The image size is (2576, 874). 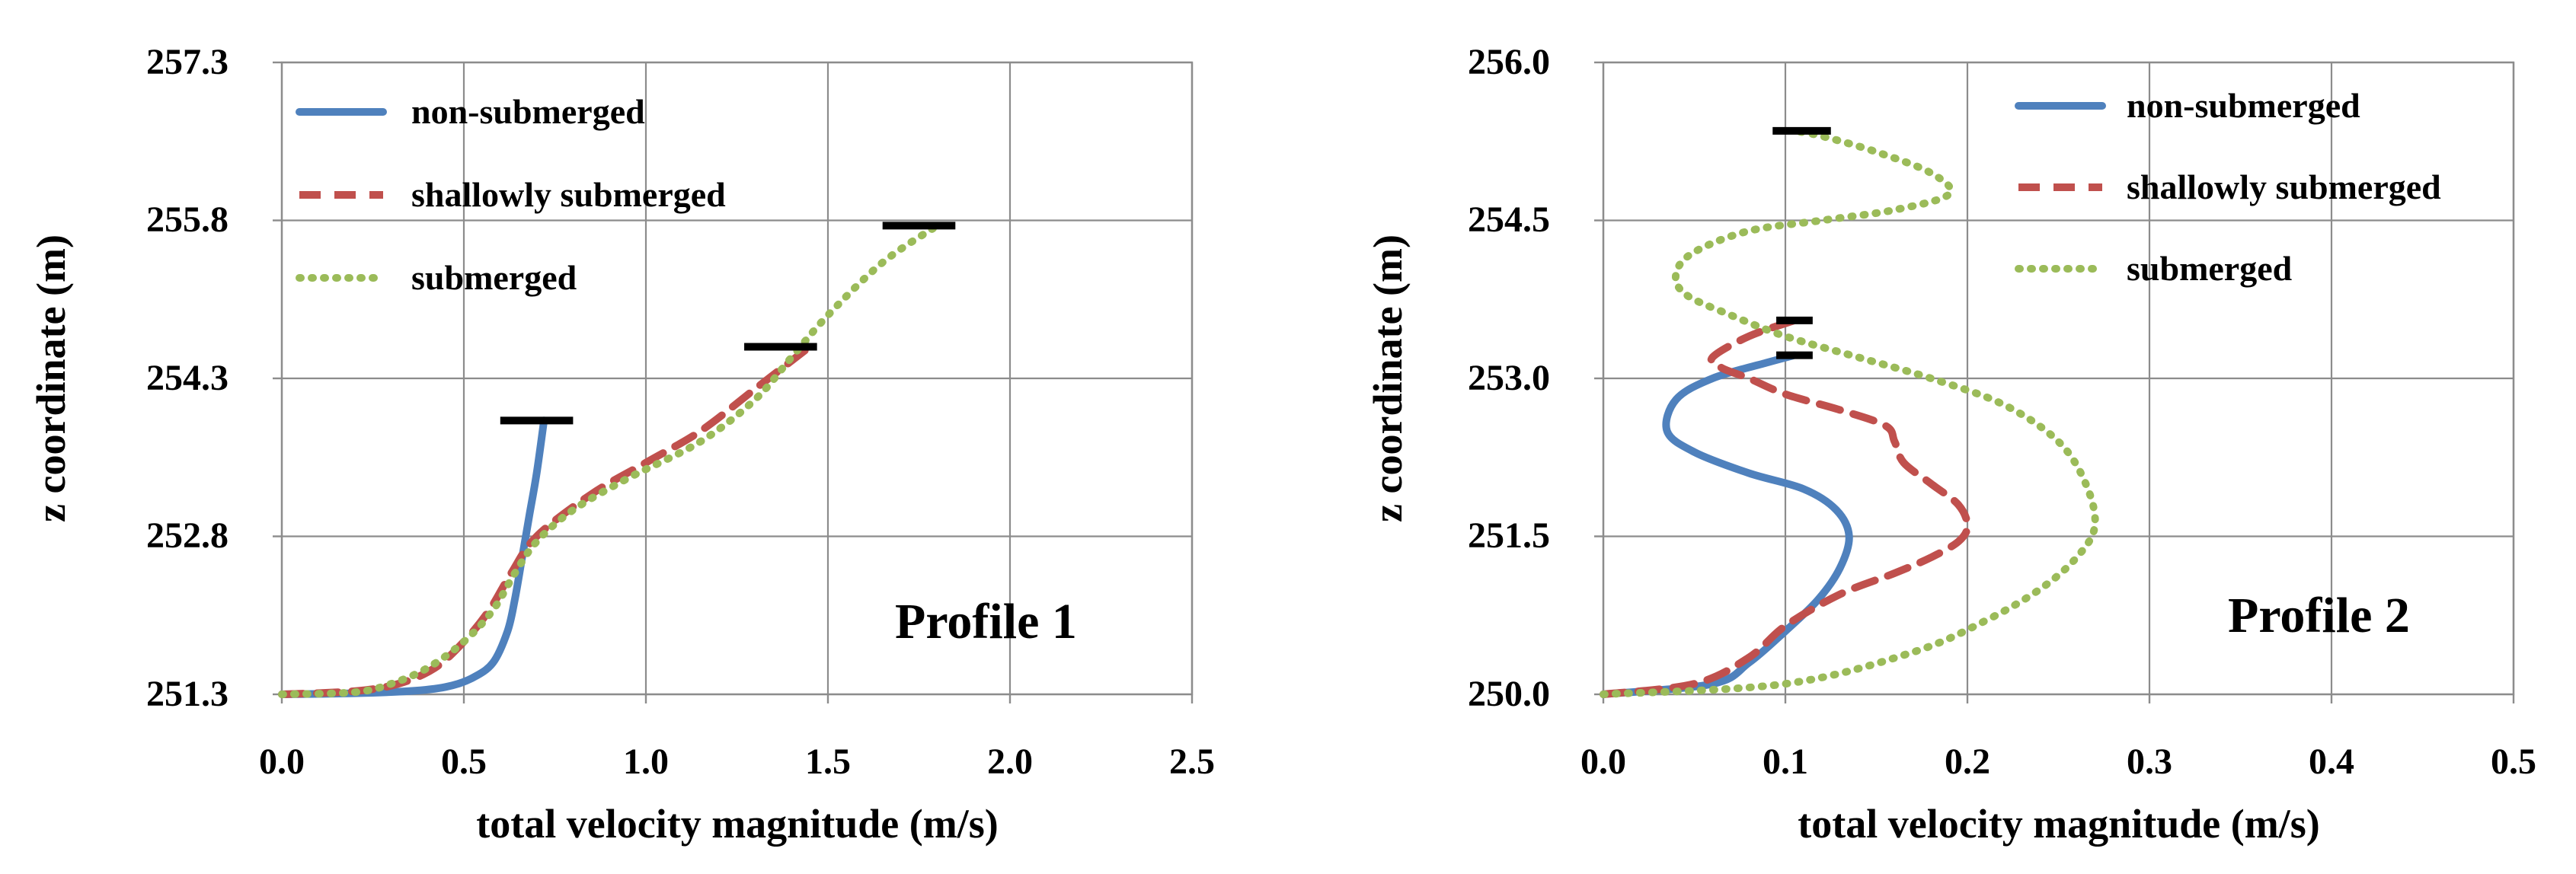 What do you see at coordinates (646, 762) in the screenshot?
I see `left-xtick-label: 1.0` at bounding box center [646, 762].